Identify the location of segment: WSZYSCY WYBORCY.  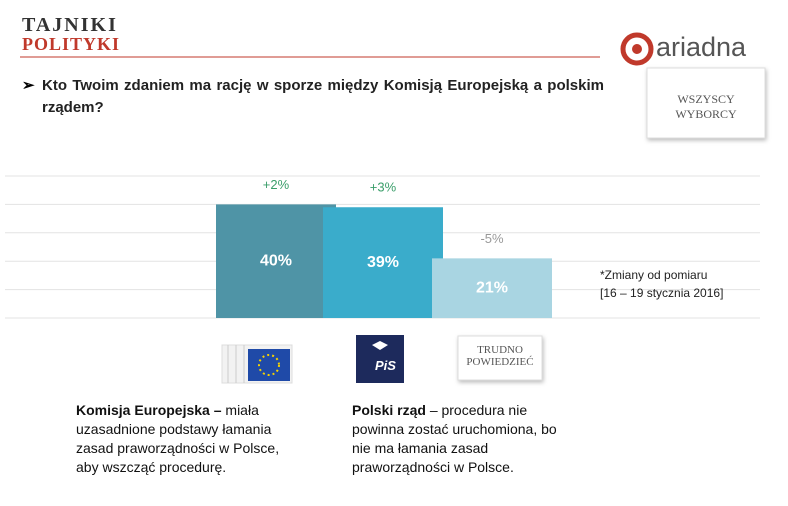
(706, 106).